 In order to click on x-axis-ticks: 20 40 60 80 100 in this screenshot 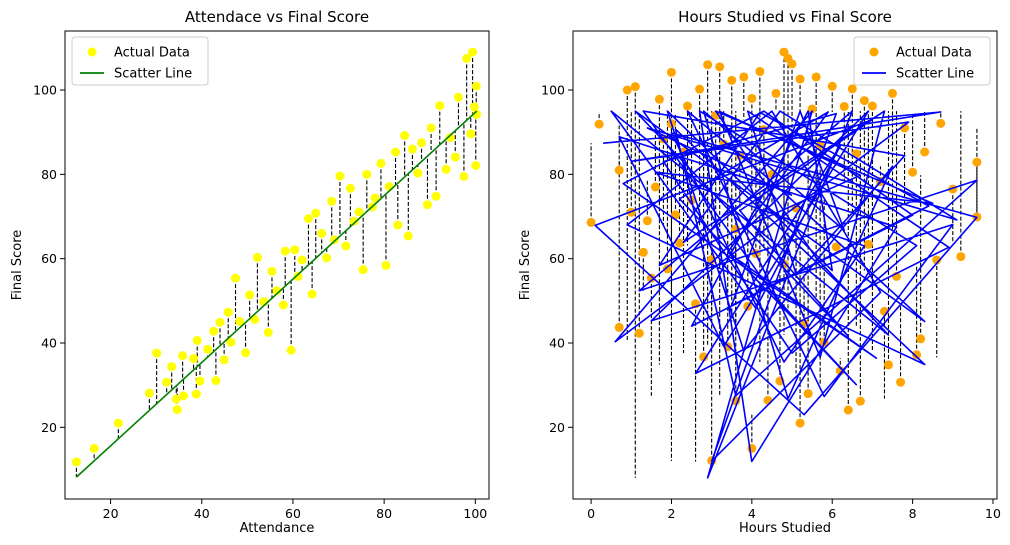, I will do `click(295, 510)`.